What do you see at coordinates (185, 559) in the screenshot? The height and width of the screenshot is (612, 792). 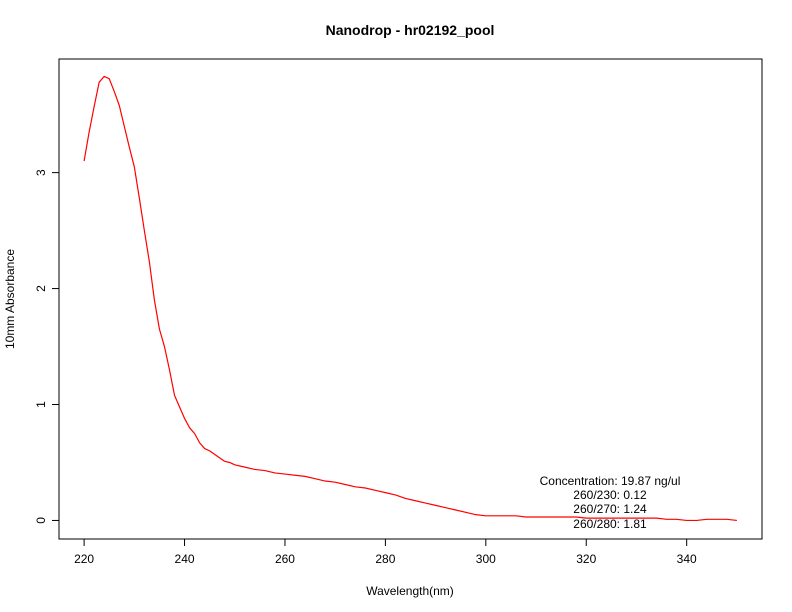 I see `x-tick-label: 240` at bounding box center [185, 559].